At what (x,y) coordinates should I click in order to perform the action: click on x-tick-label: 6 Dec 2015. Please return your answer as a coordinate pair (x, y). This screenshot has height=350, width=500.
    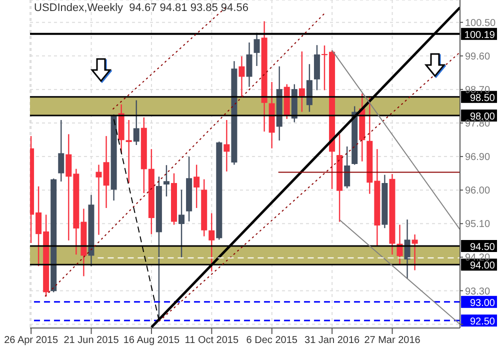
    Looking at the image, I should click on (272, 340).